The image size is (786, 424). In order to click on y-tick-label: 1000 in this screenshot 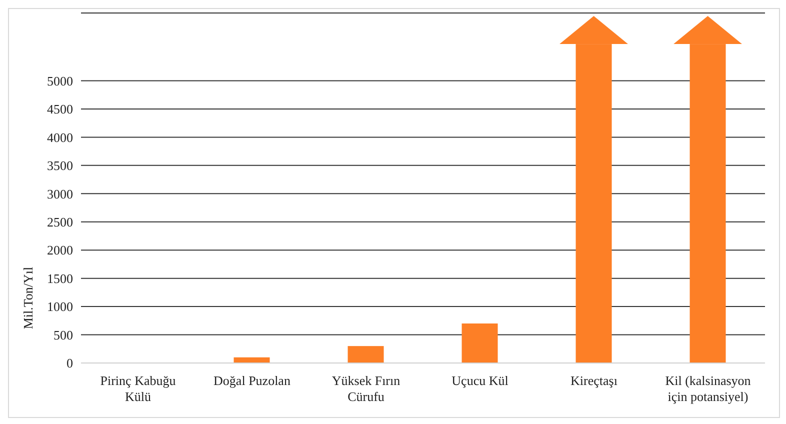, I will do `click(60, 306)`.